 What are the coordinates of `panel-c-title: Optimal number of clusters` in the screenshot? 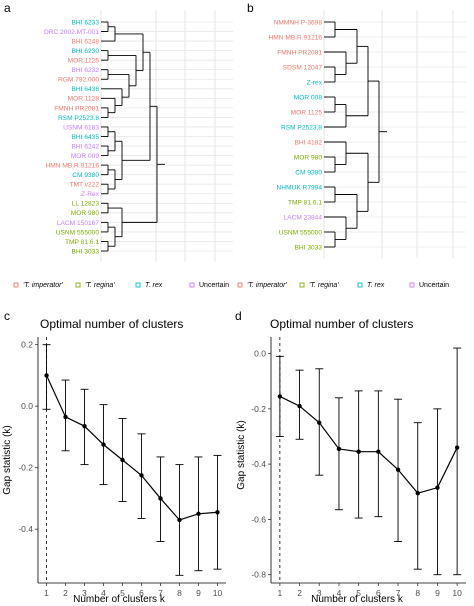 It's located at (111, 324).